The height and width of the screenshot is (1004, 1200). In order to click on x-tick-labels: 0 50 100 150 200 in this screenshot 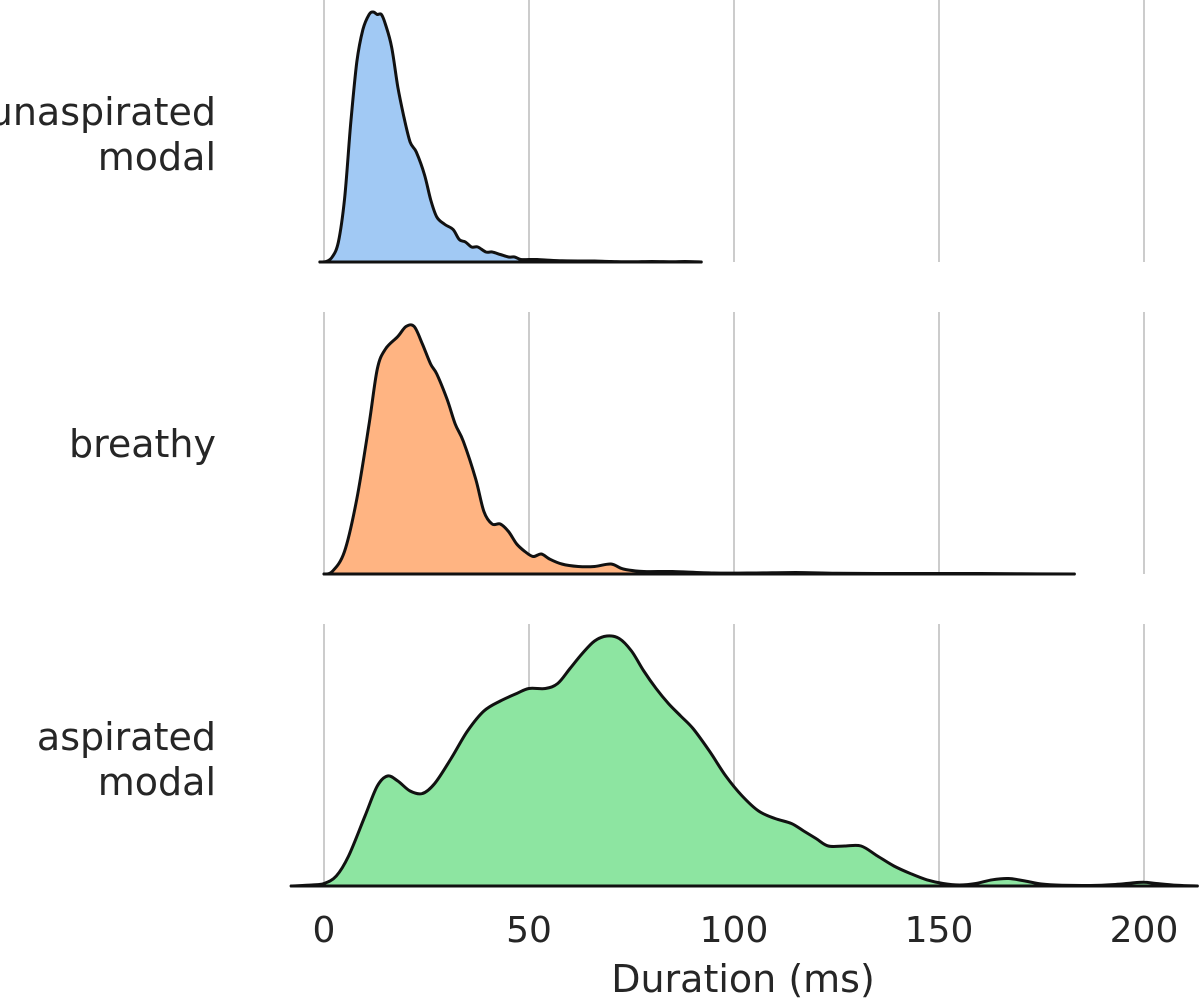, I will do `click(746, 930)`.